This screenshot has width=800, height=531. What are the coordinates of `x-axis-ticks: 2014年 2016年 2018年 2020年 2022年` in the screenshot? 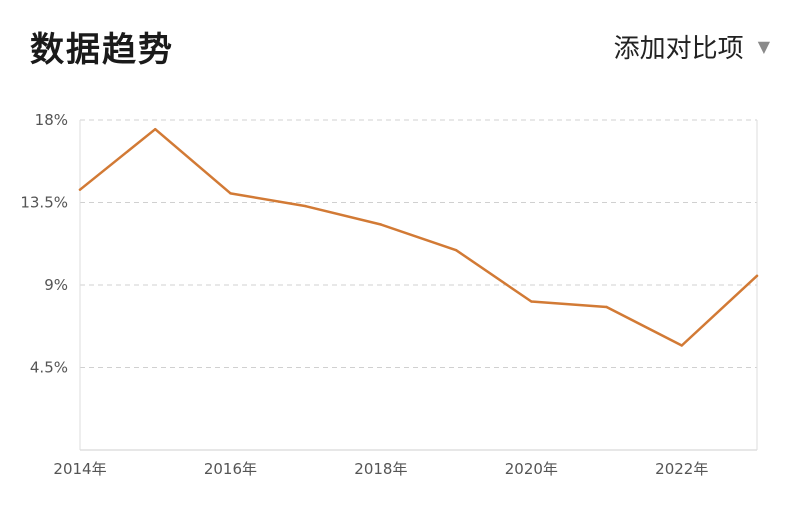 It's located at (380, 469).